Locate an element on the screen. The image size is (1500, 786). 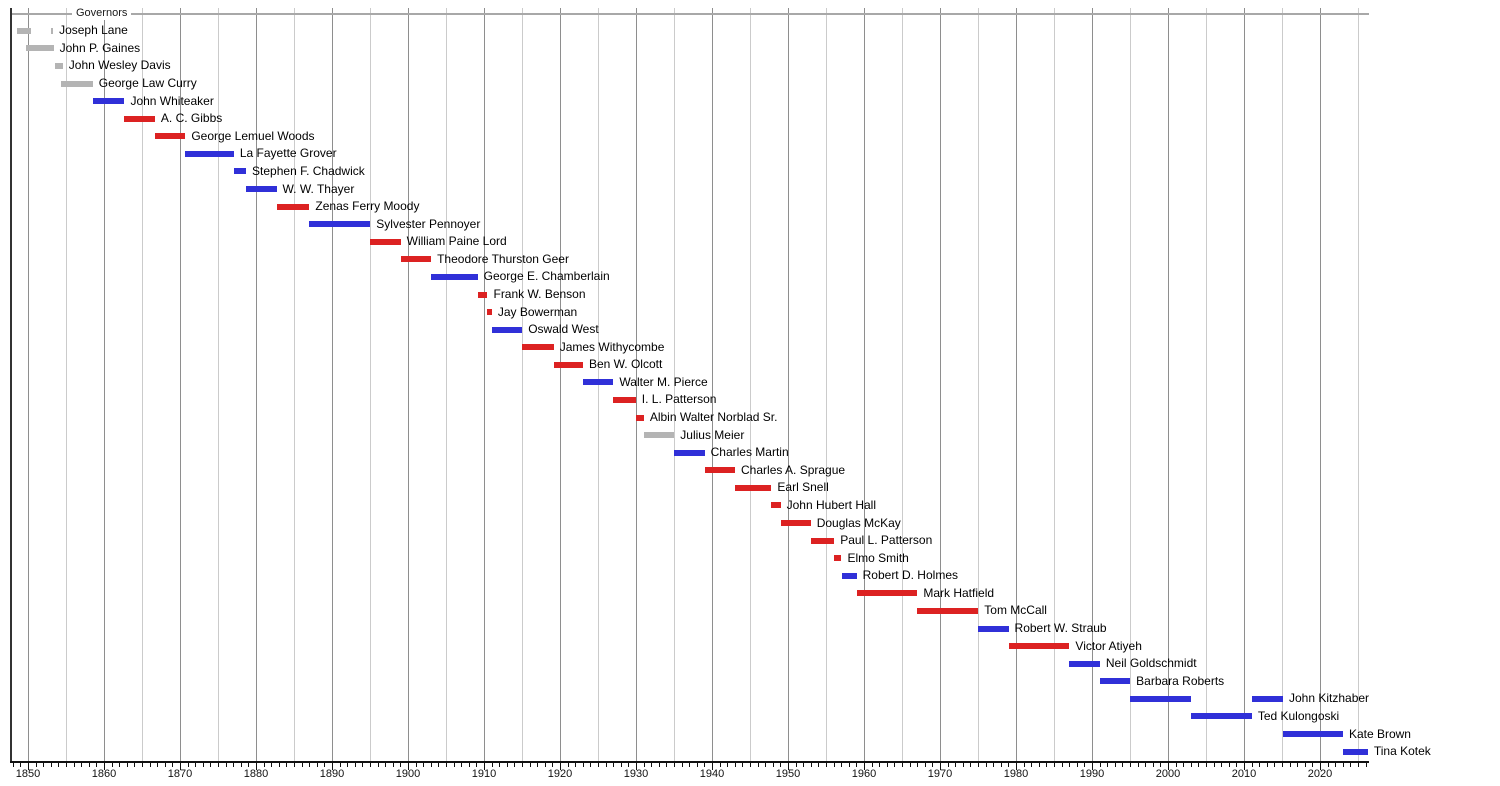
governor-label: John Kitzhaber is located at coordinates (1329, 698).